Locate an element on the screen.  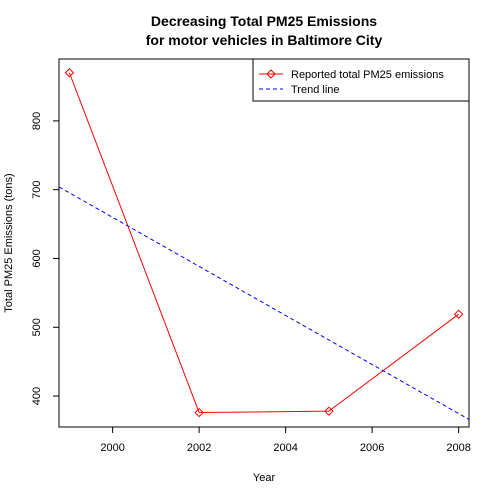
legend: Reported total PM25 emissions Trend line is located at coordinates (361, 80).